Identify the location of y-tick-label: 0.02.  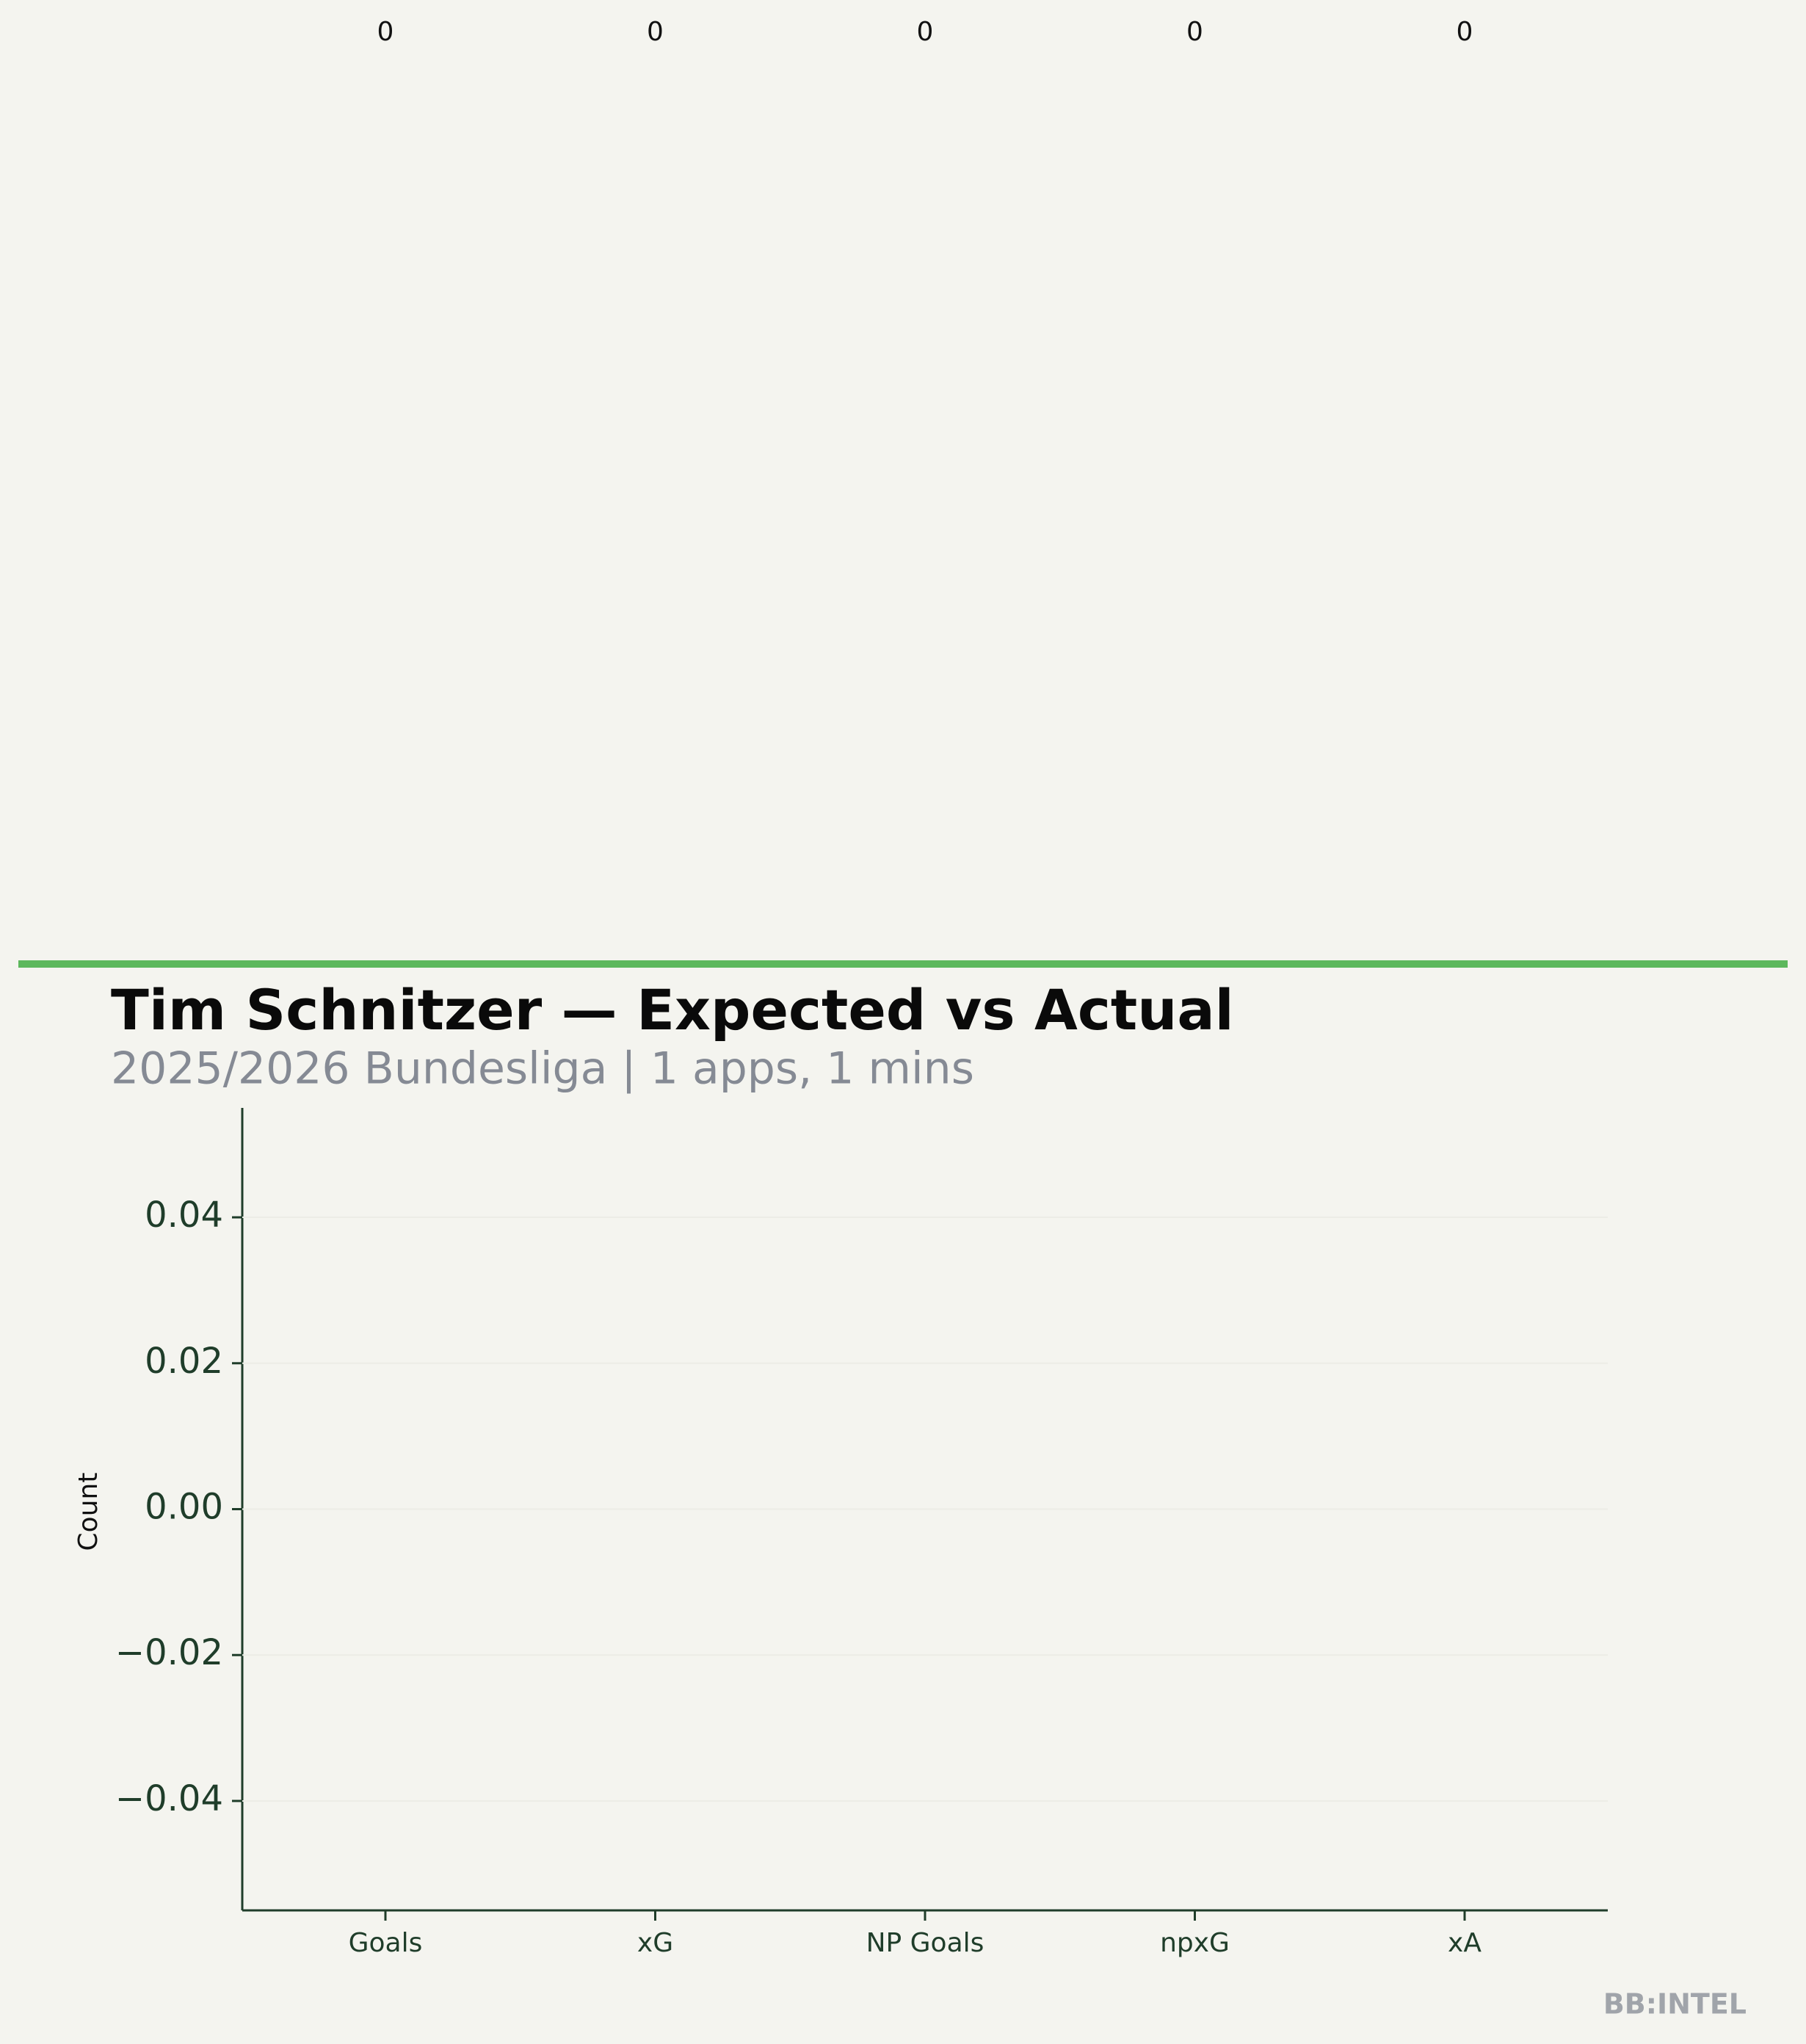
(184, 1361).